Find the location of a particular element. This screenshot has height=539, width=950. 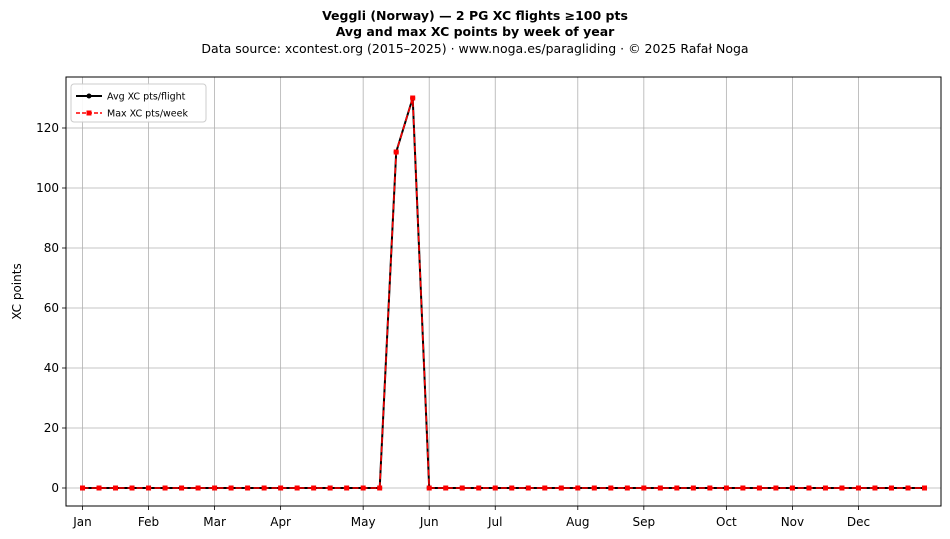

y-tick-label: 80 is located at coordinates (51, 248).